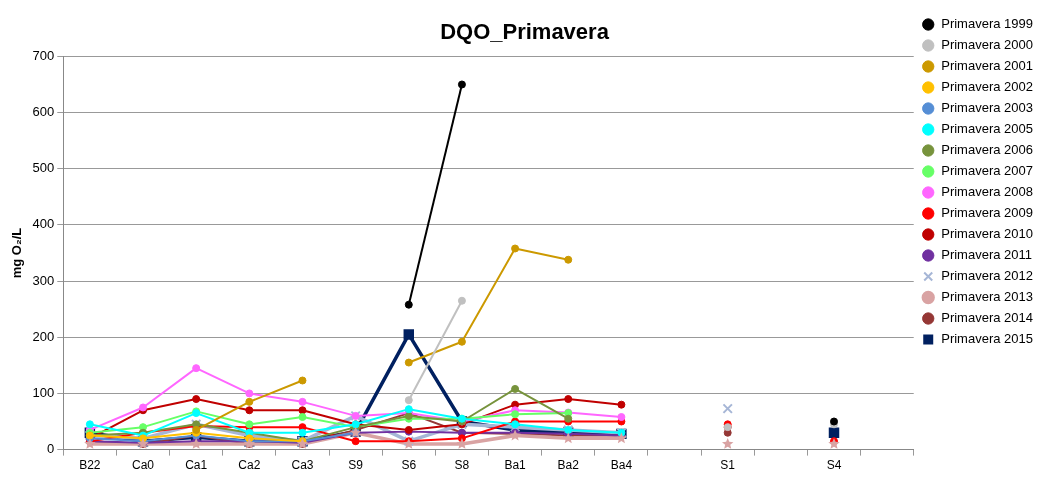 The width and height of the screenshot is (1049, 482). I want to click on legend-label: Primavera 2013, so click(987, 297).